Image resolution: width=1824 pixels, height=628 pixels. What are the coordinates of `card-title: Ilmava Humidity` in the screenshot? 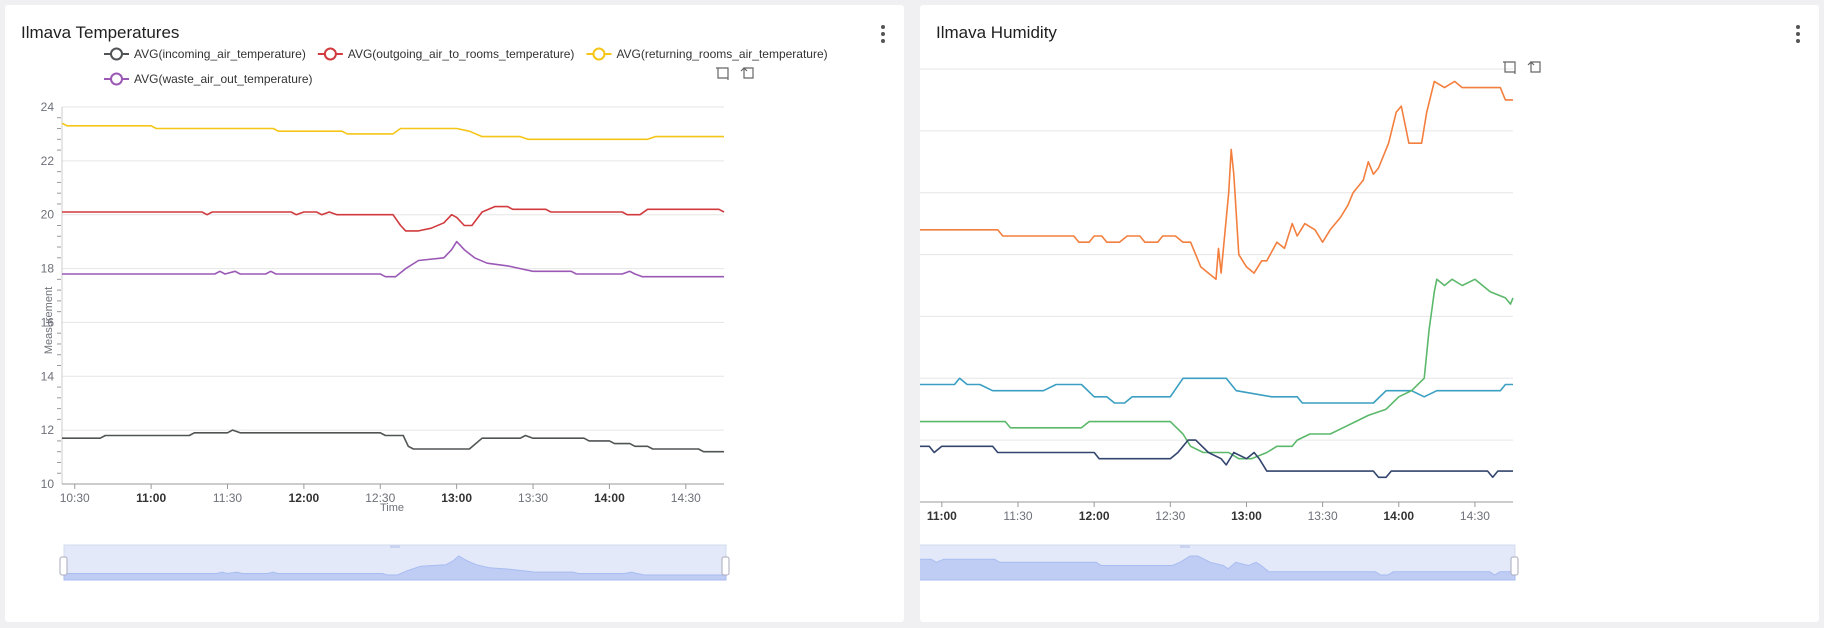 It's located at (996, 32).